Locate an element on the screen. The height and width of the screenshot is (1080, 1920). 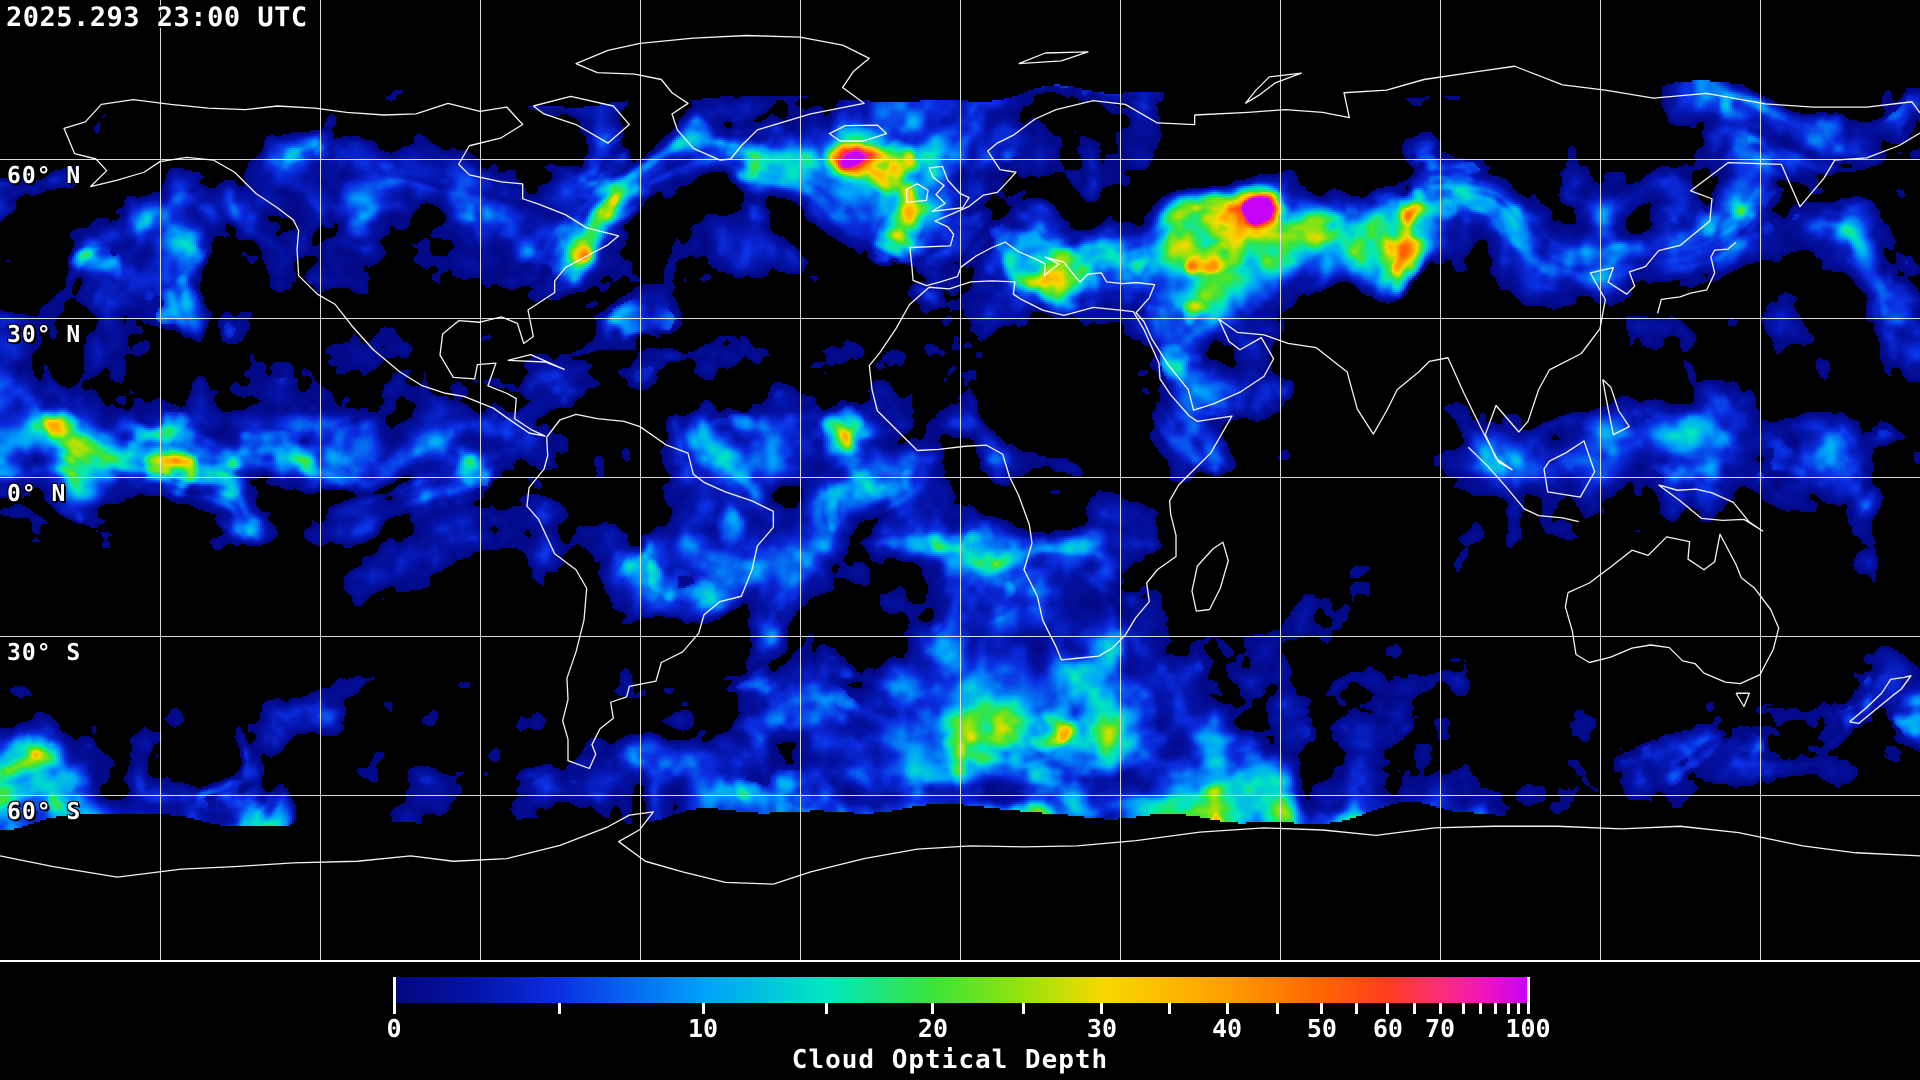
colorbar-tick-label: 70 is located at coordinates (1440, 1028).